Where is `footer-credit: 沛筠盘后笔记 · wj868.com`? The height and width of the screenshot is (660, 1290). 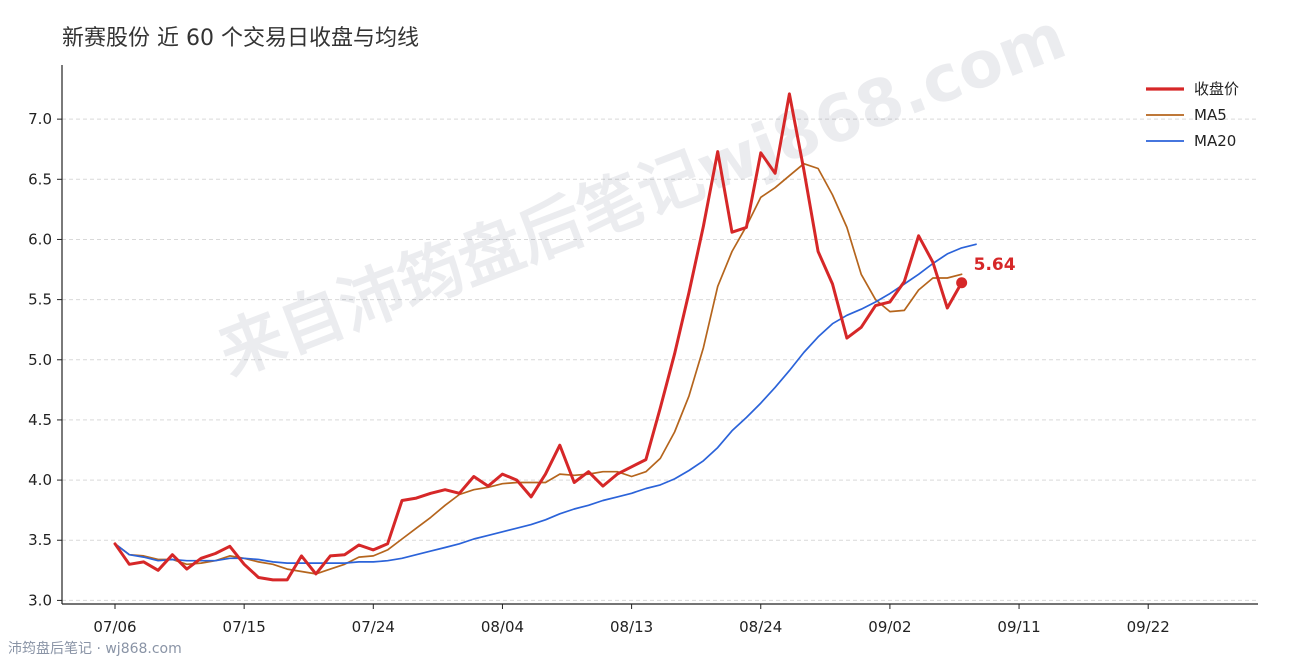
footer-credit: 沛筠盘后笔记 · wj868.com is located at coordinates (95, 648).